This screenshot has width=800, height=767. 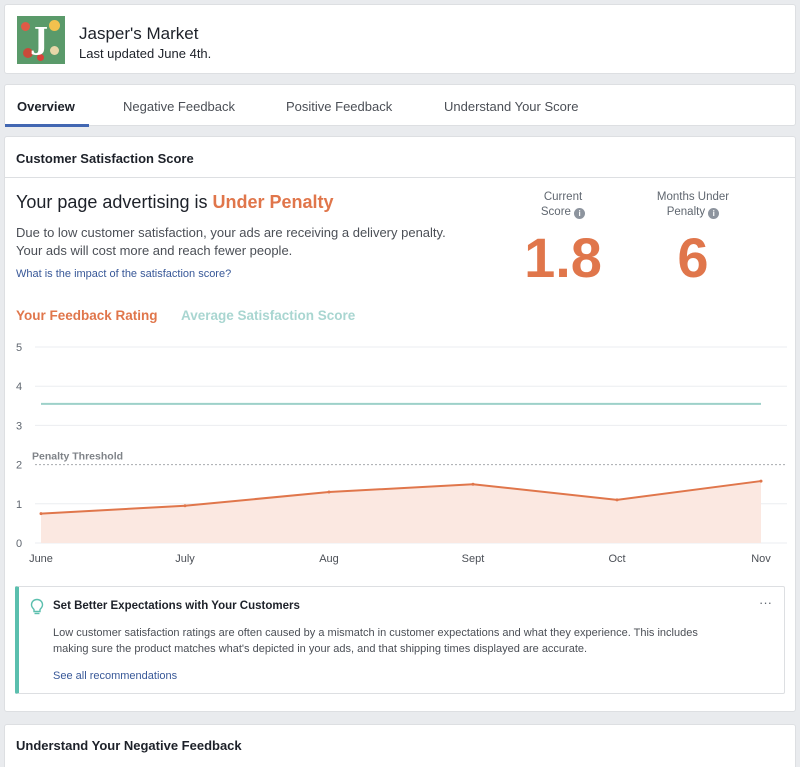 I want to click on x-tick-label: July, so click(x=185, y=559).